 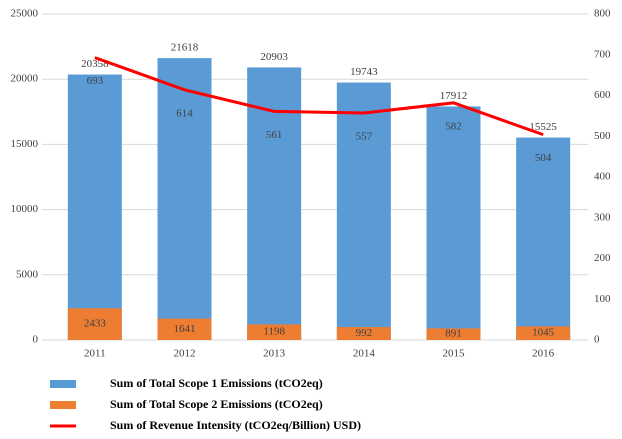 What do you see at coordinates (25, 14) in the screenshot?
I see `y-tick-label: 25000` at bounding box center [25, 14].